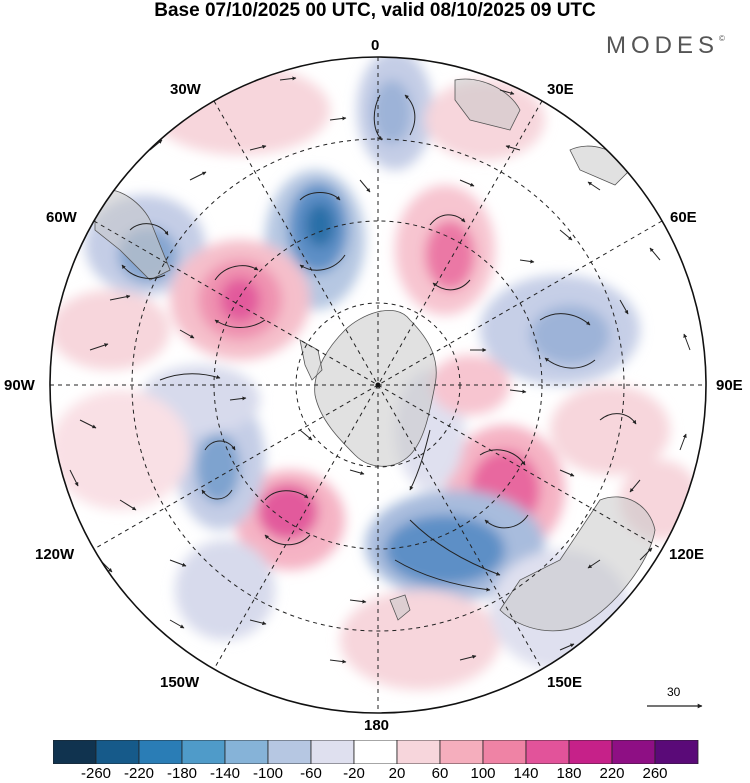  What do you see at coordinates (182, 773) in the screenshot?
I see `colorbar-tick-label: -180` at bounding box center [182, 773].